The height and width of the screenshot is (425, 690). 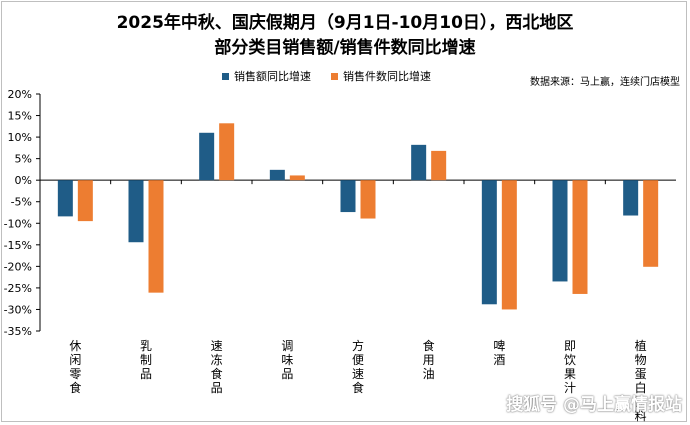 I want to click on category-label-char: 酒, so click(x=499, y=360).